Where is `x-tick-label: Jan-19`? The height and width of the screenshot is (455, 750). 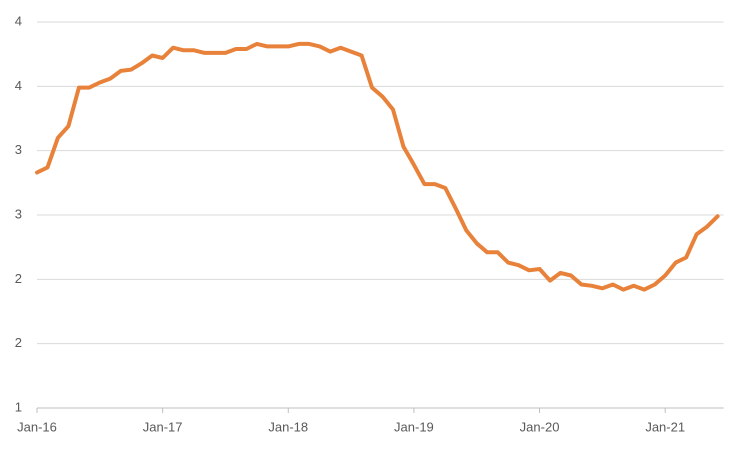
x-tick-label: Jan-19 is located at coordinates (414, 426).